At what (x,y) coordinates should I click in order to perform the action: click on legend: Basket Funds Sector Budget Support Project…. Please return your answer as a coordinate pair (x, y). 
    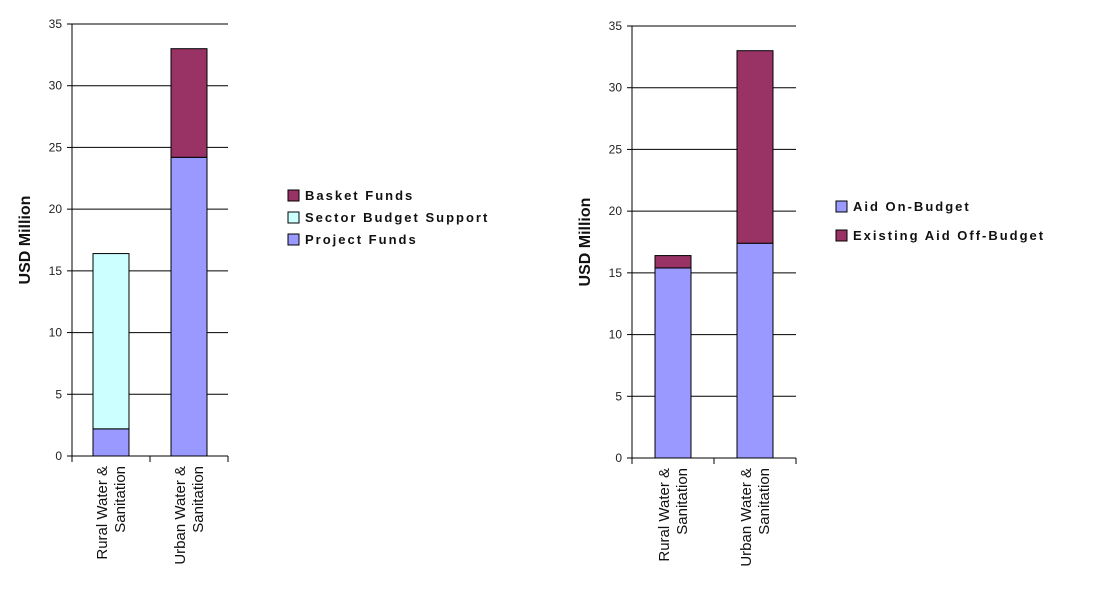
    Looking at the image, I should click on (388, 217).